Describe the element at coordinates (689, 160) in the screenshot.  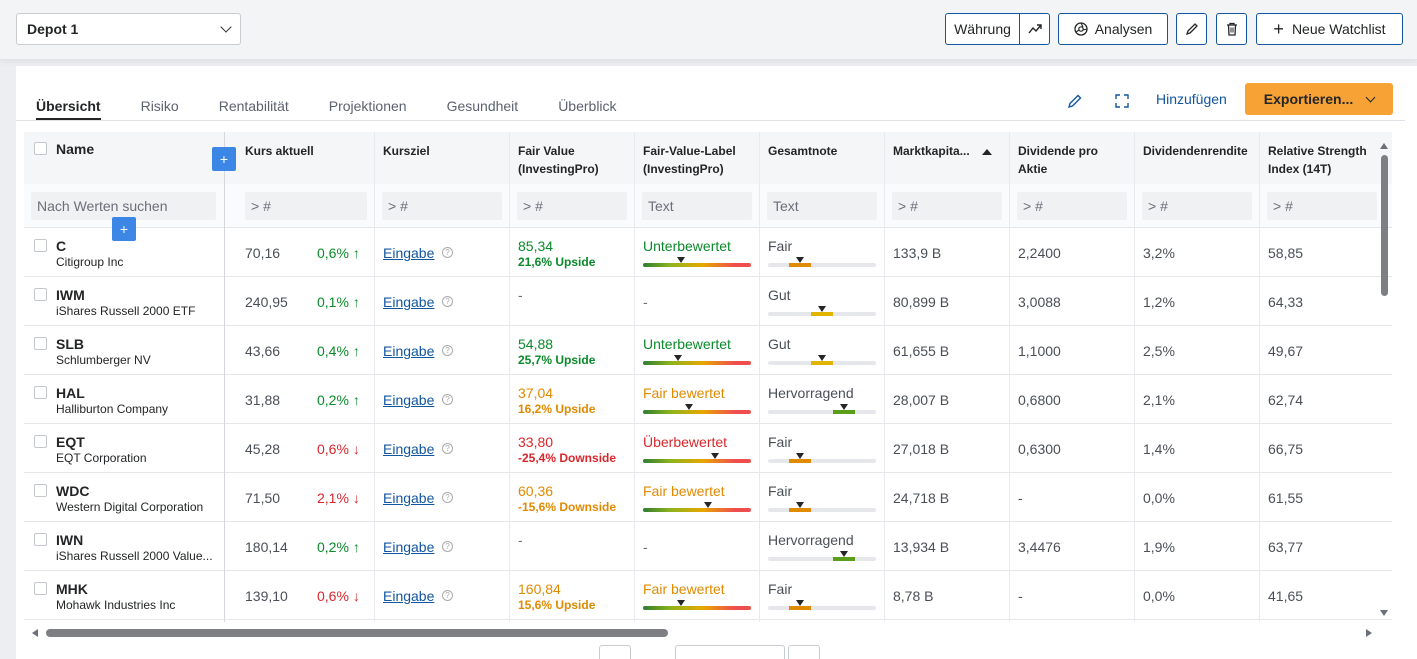
I see `column-fair-value-label: Fair-Value-Label (InvestingPro)` at that location.